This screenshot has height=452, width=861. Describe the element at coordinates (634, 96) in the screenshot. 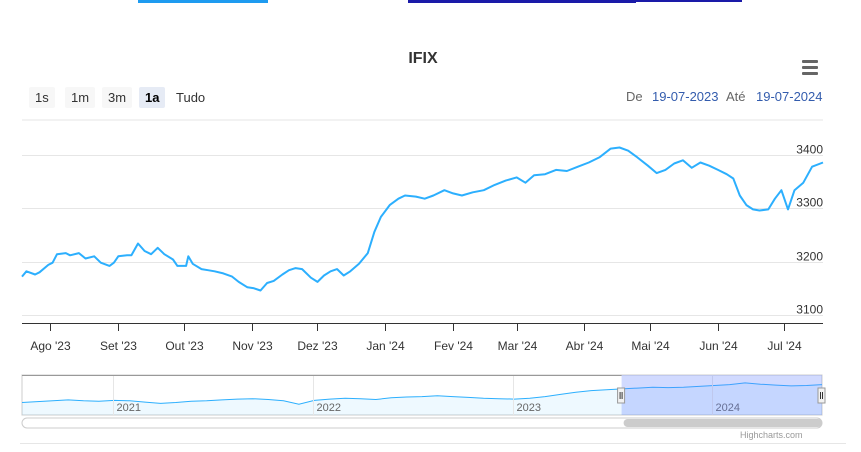

I see `date-from-label: De` at that location.